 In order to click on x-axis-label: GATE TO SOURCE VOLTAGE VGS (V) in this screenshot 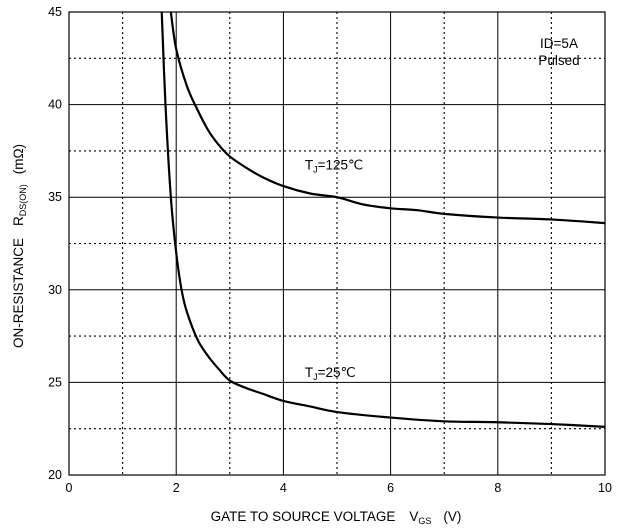, I will do `click(336, 517)`.